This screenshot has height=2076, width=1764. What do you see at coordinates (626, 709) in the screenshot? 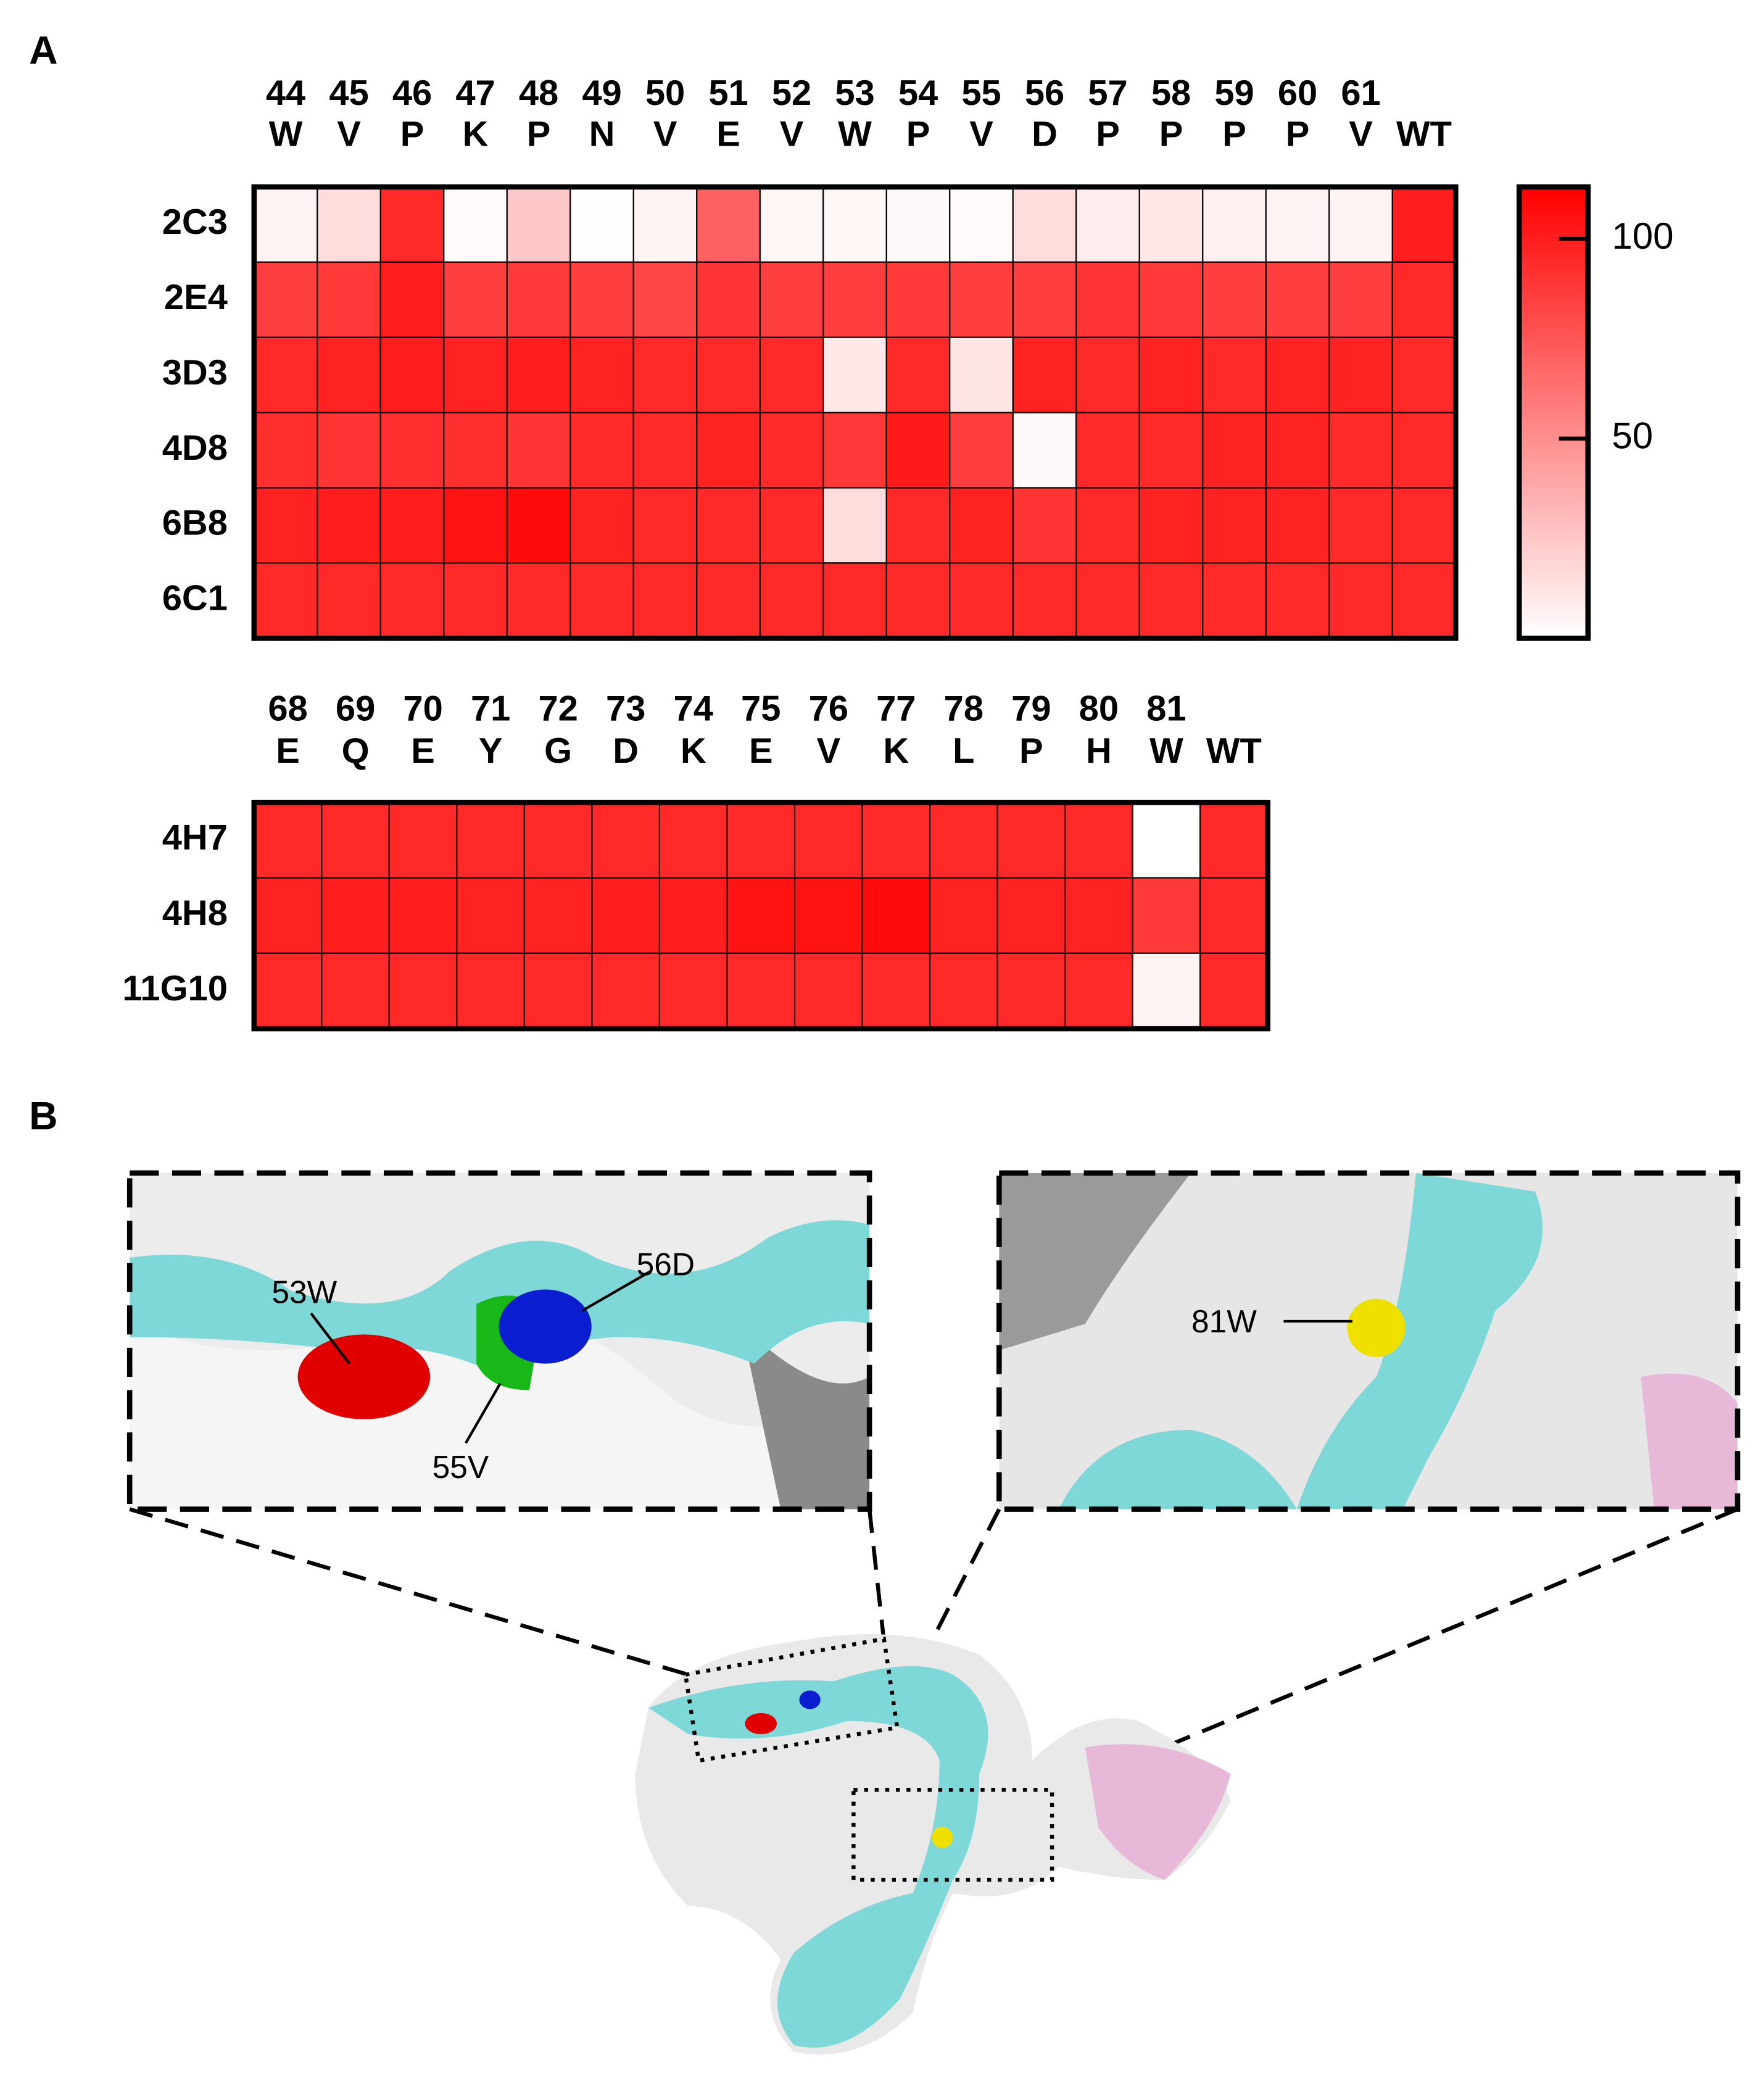
I see `column-number: 73` at bounding box center [626, 709].